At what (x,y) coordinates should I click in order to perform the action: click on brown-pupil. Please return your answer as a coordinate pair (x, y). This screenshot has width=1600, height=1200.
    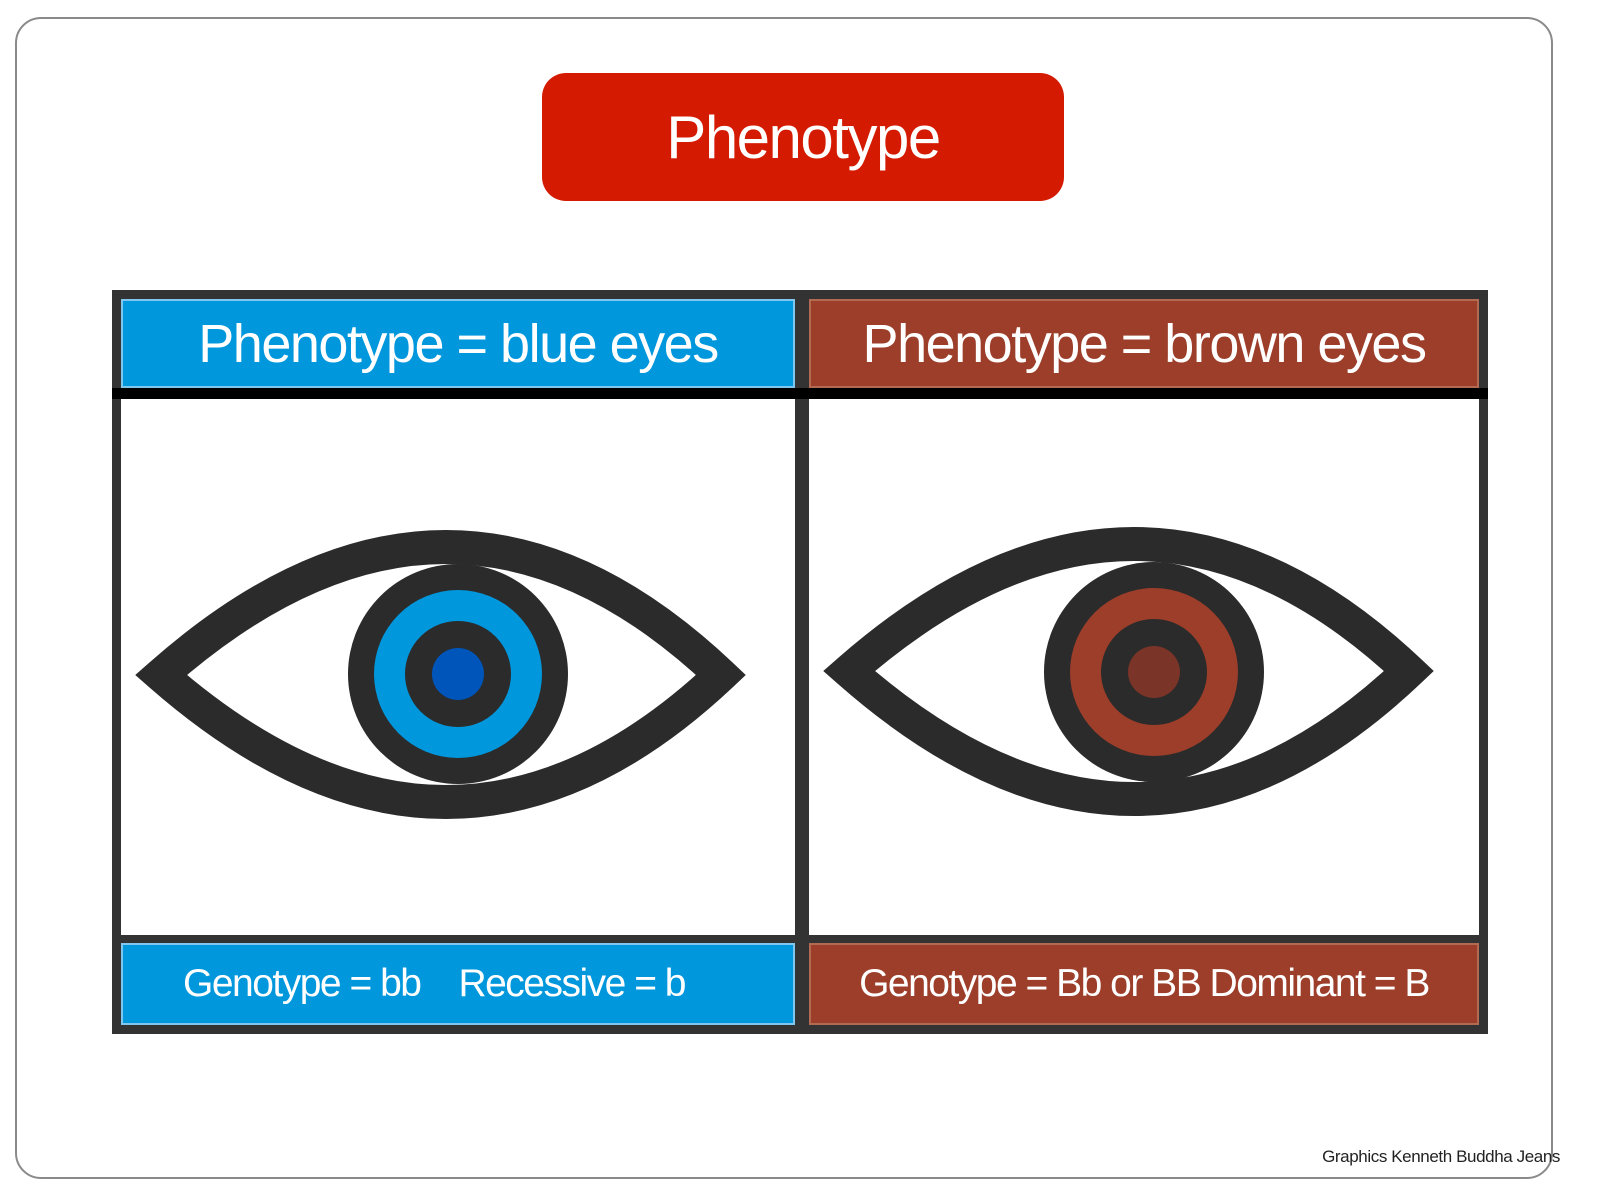
    Looking at the image, I should click on (1154, 672).